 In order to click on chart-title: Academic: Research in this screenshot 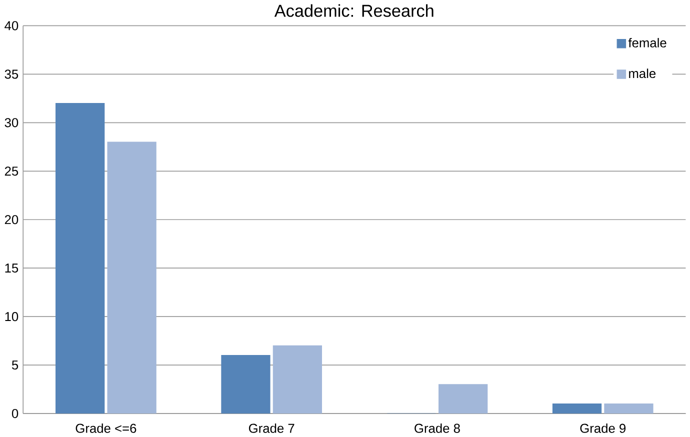, I will do `click(354, 10)`.